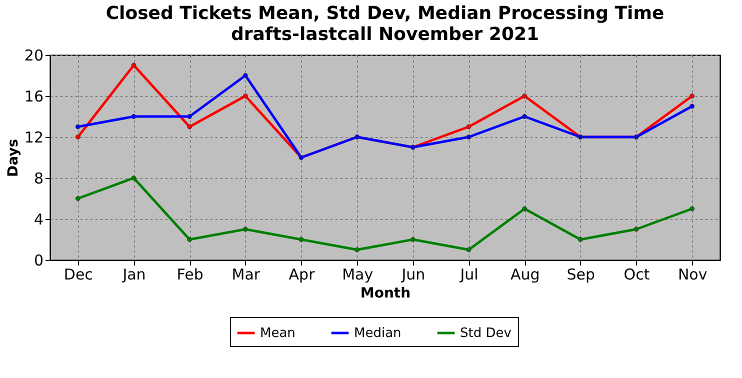  Describe the element at coordinates (525, 275) in the screenshot. I see `x-tick-label: Aug` at that location.